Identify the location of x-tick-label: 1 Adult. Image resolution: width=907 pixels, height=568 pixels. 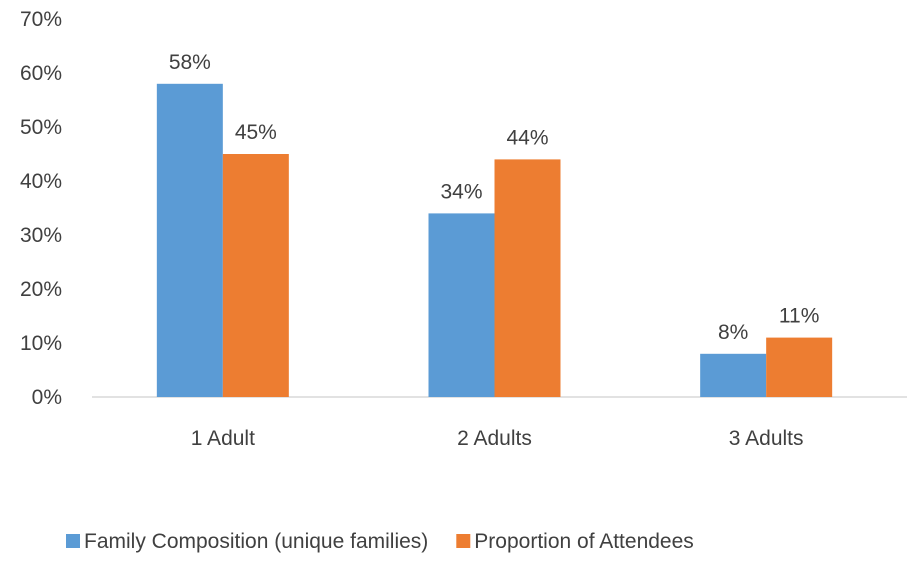
(223, 438).